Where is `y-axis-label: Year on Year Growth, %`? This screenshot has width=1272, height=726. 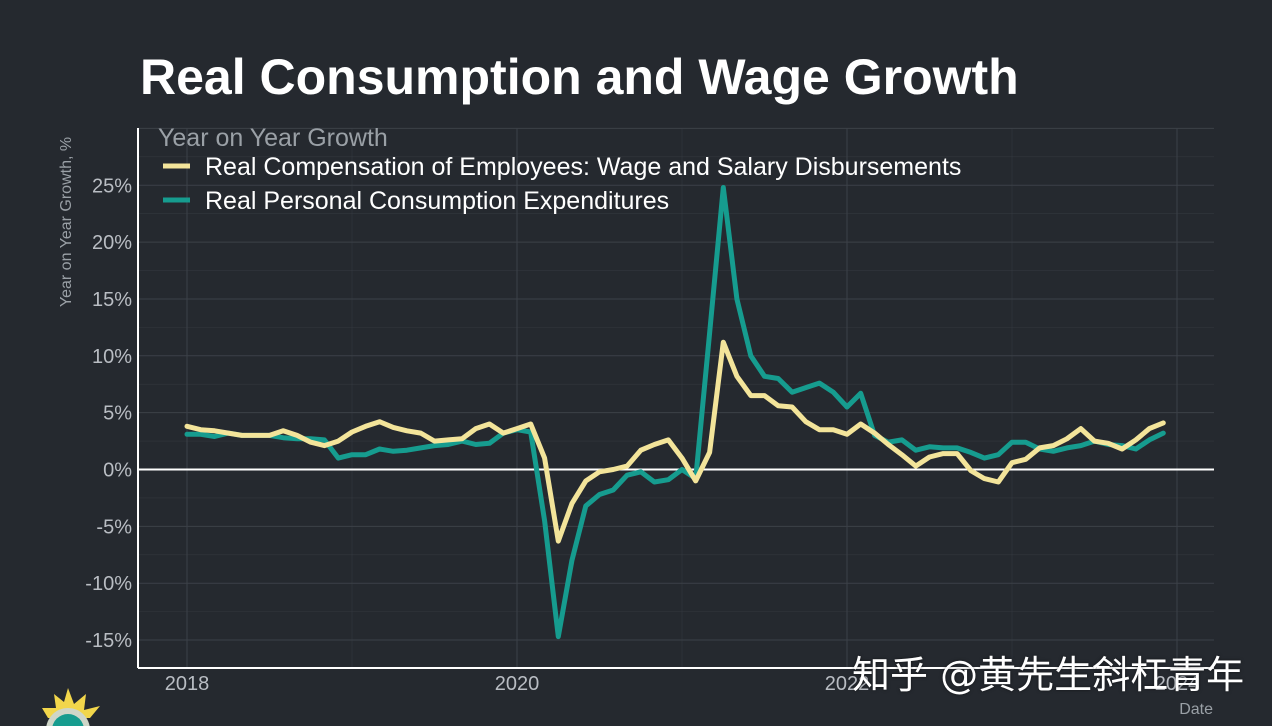
y-axis-label: Year on Year Growth, % is located at coordinates (66, 222).